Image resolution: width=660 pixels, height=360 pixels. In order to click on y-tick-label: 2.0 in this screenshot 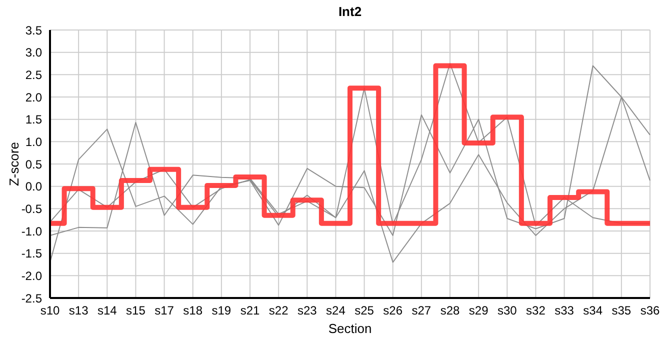, I will do `click(33, 97)`.